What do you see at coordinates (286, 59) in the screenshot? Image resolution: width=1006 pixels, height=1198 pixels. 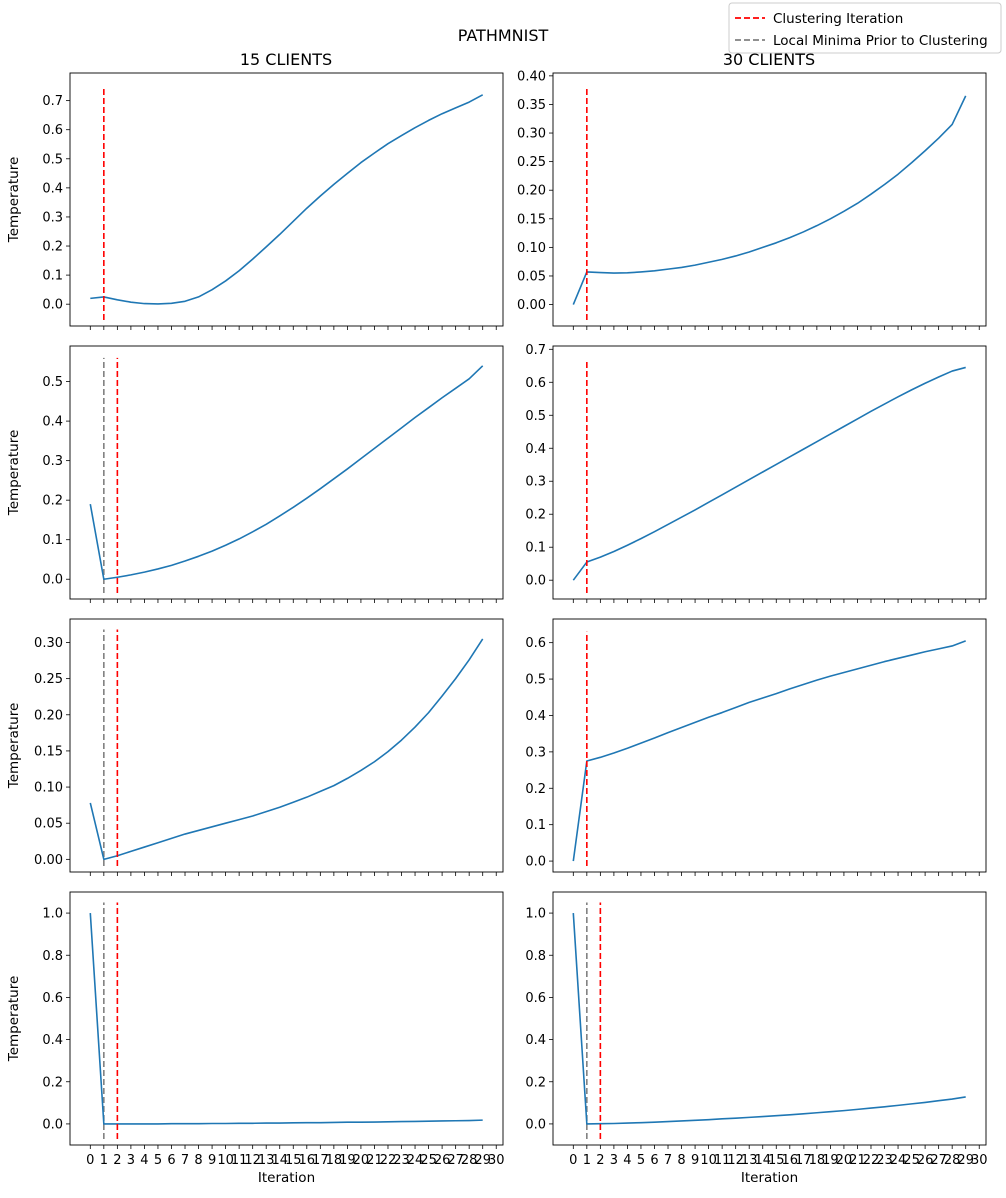 I see `column-title-15-clients: 15 CLIENTS` at bounding box center [286, 59].